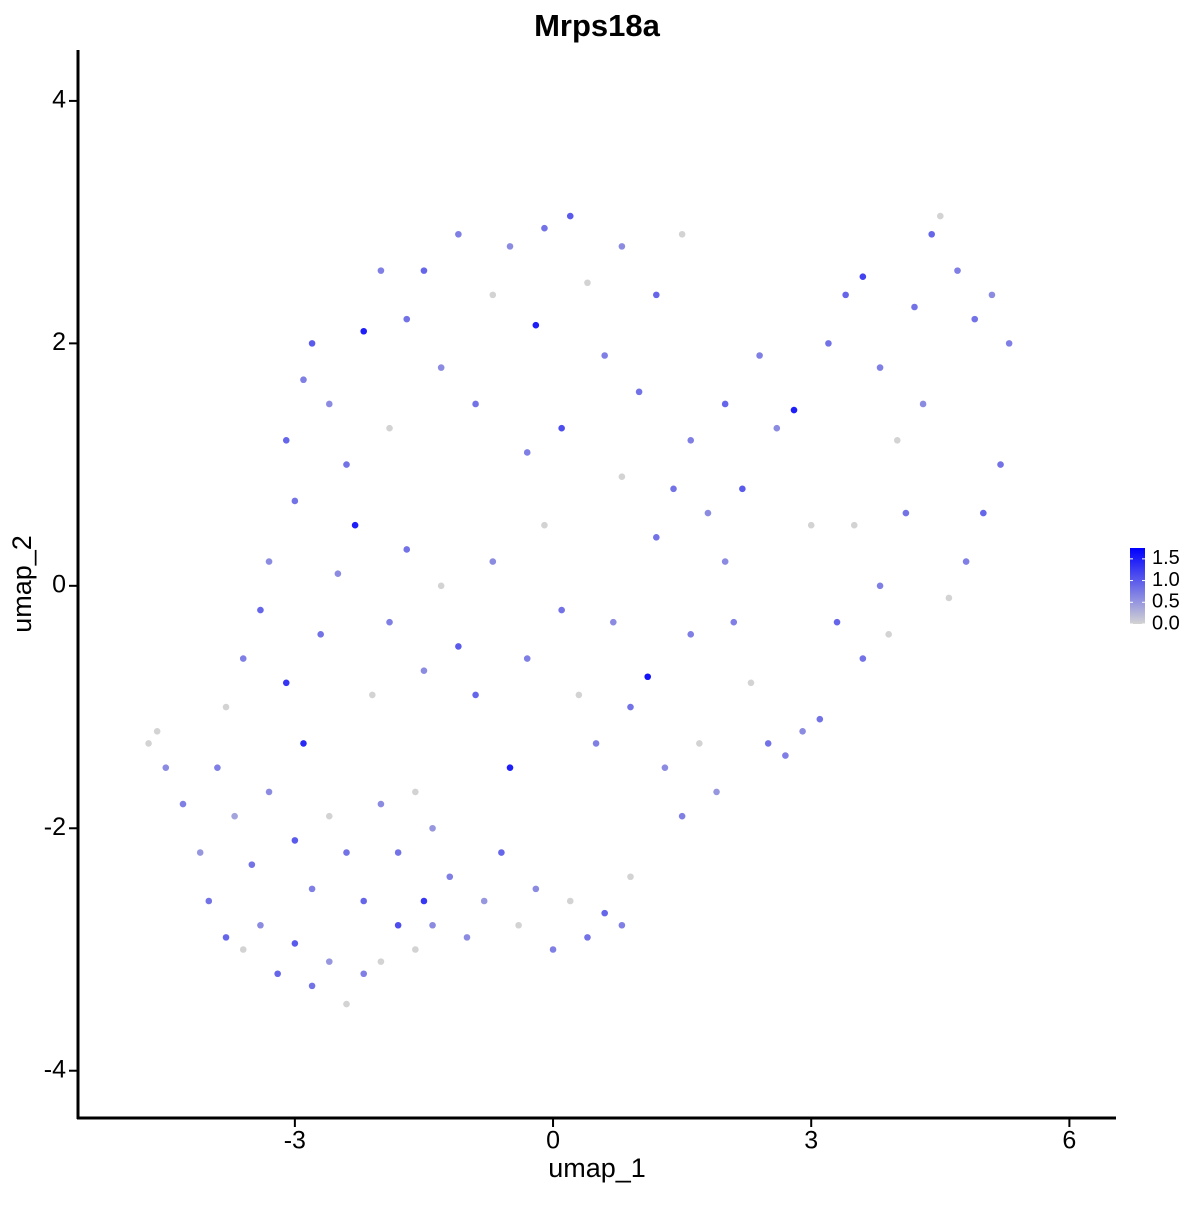 This screenshot has width=1200, height=1205. Describe the element at coordinates (1166, 623) in the screenshot. I see `colorbar-label: 0.0` at that location.